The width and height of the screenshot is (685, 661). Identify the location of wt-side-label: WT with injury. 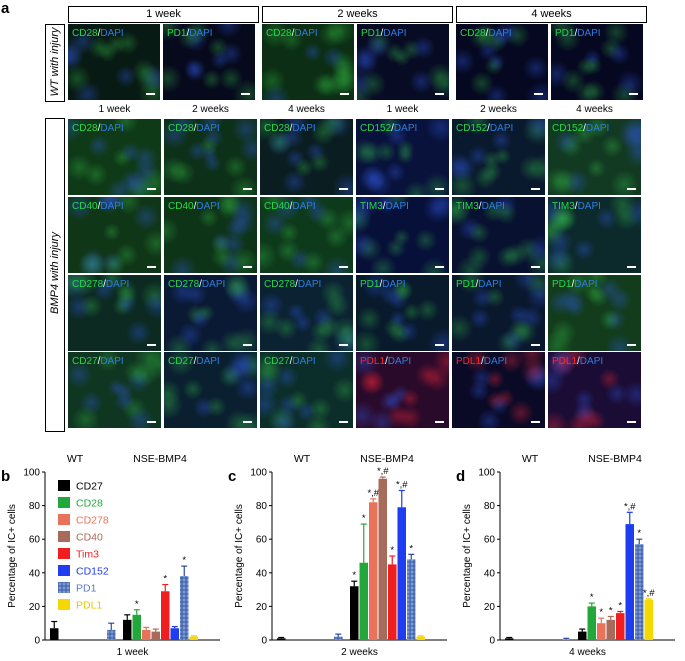
(55, 62).